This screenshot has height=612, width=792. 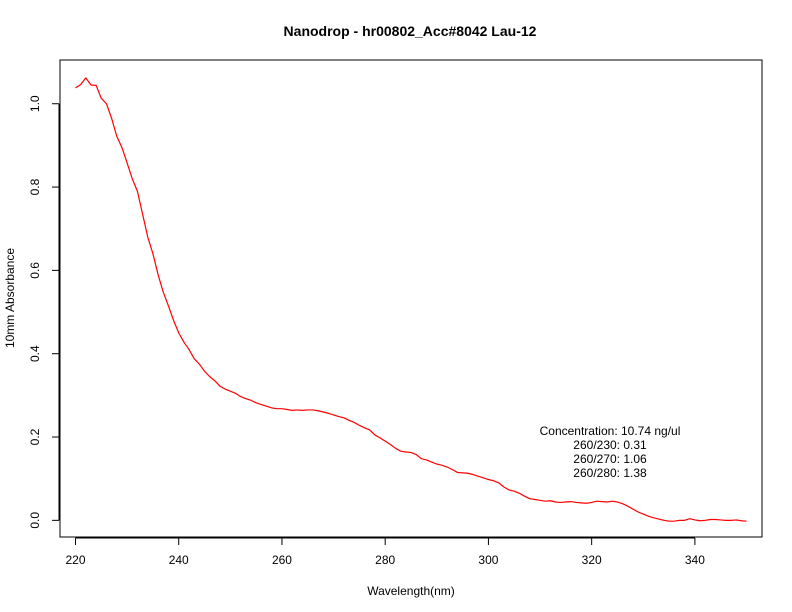 What do you see at coordinates (610, 431) in the screenshot?
I see `annotation-concentration: Concentration: 10.74 ng/ul` at bounding box center [610, 431].